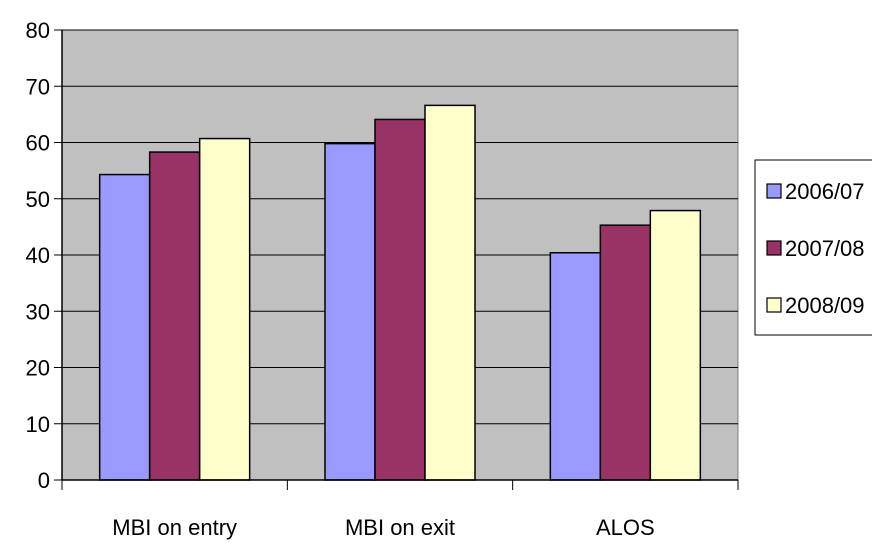 Image resolution: width=872 pixels, height=548 pixels. Describe the element at coordinates (38, 86) in the screenshot. I see `y-tick-label: 70` at that location.